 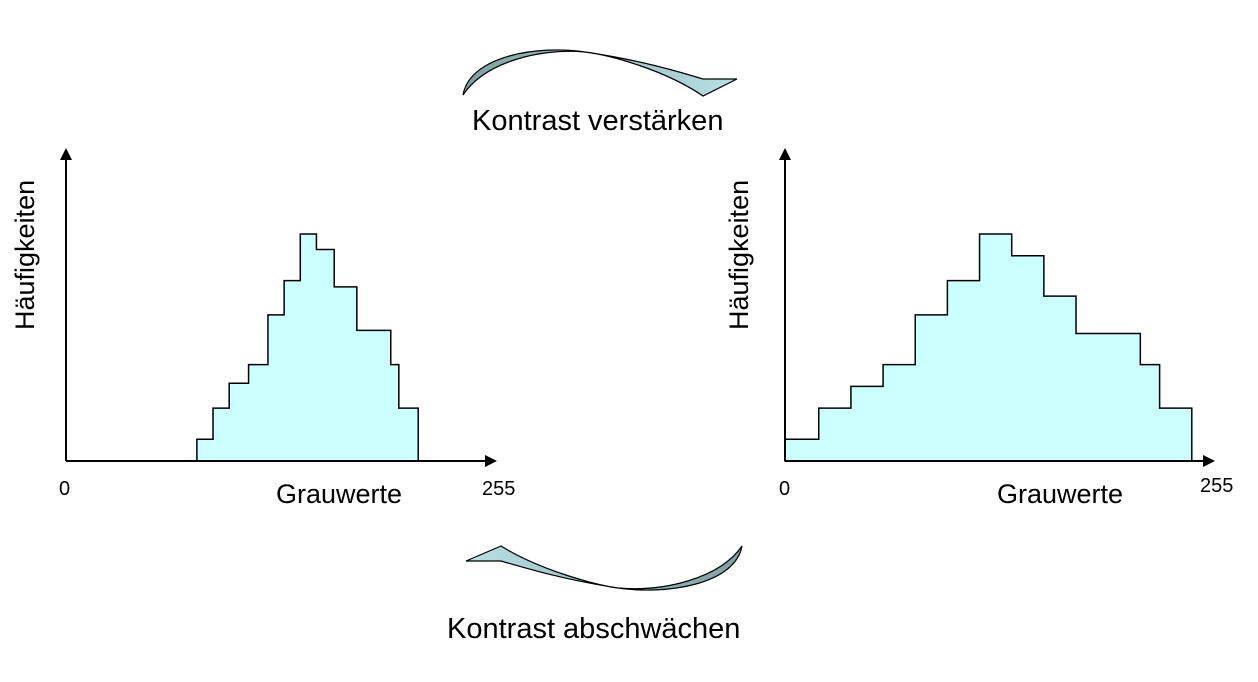 I want to click on left-y-axis-label: Häufigkeiten, so click(x=25, y=254).